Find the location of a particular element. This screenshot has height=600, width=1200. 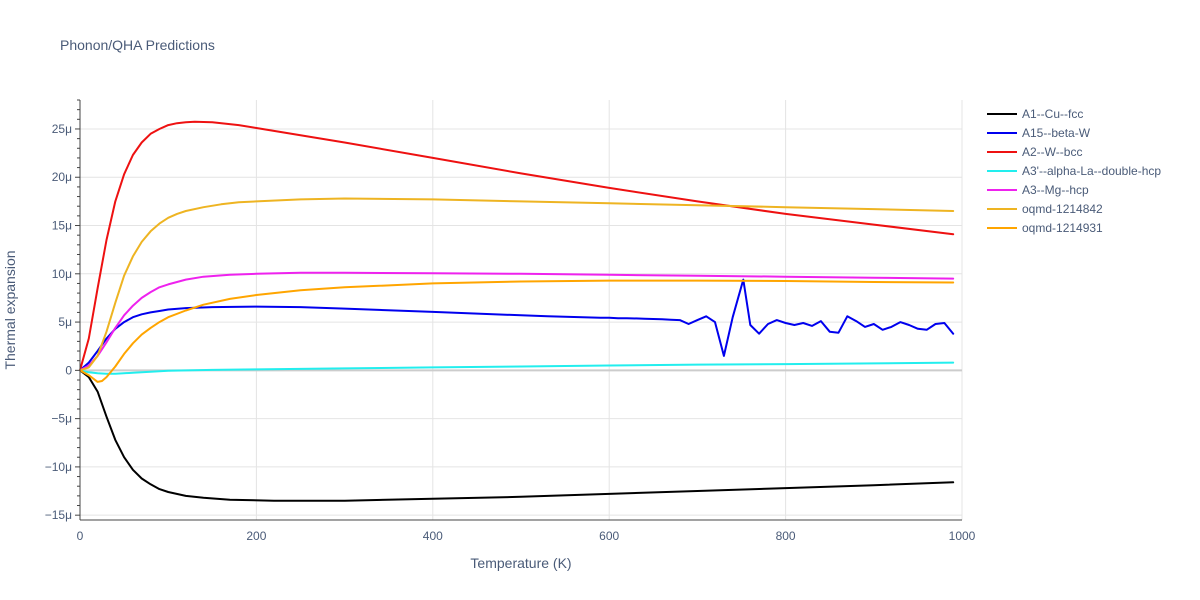

x-tick-label: 800 is located at coordinates (786, 536).